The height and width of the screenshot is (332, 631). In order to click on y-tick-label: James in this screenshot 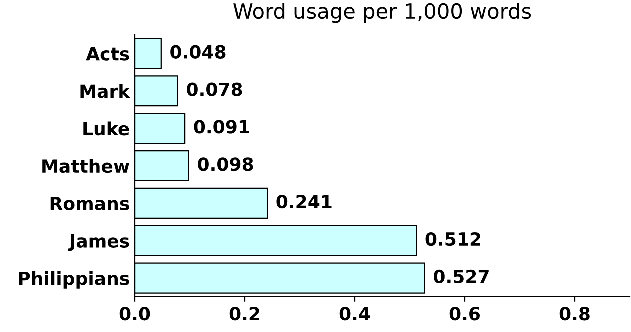, I will do `click(99, 243)`.